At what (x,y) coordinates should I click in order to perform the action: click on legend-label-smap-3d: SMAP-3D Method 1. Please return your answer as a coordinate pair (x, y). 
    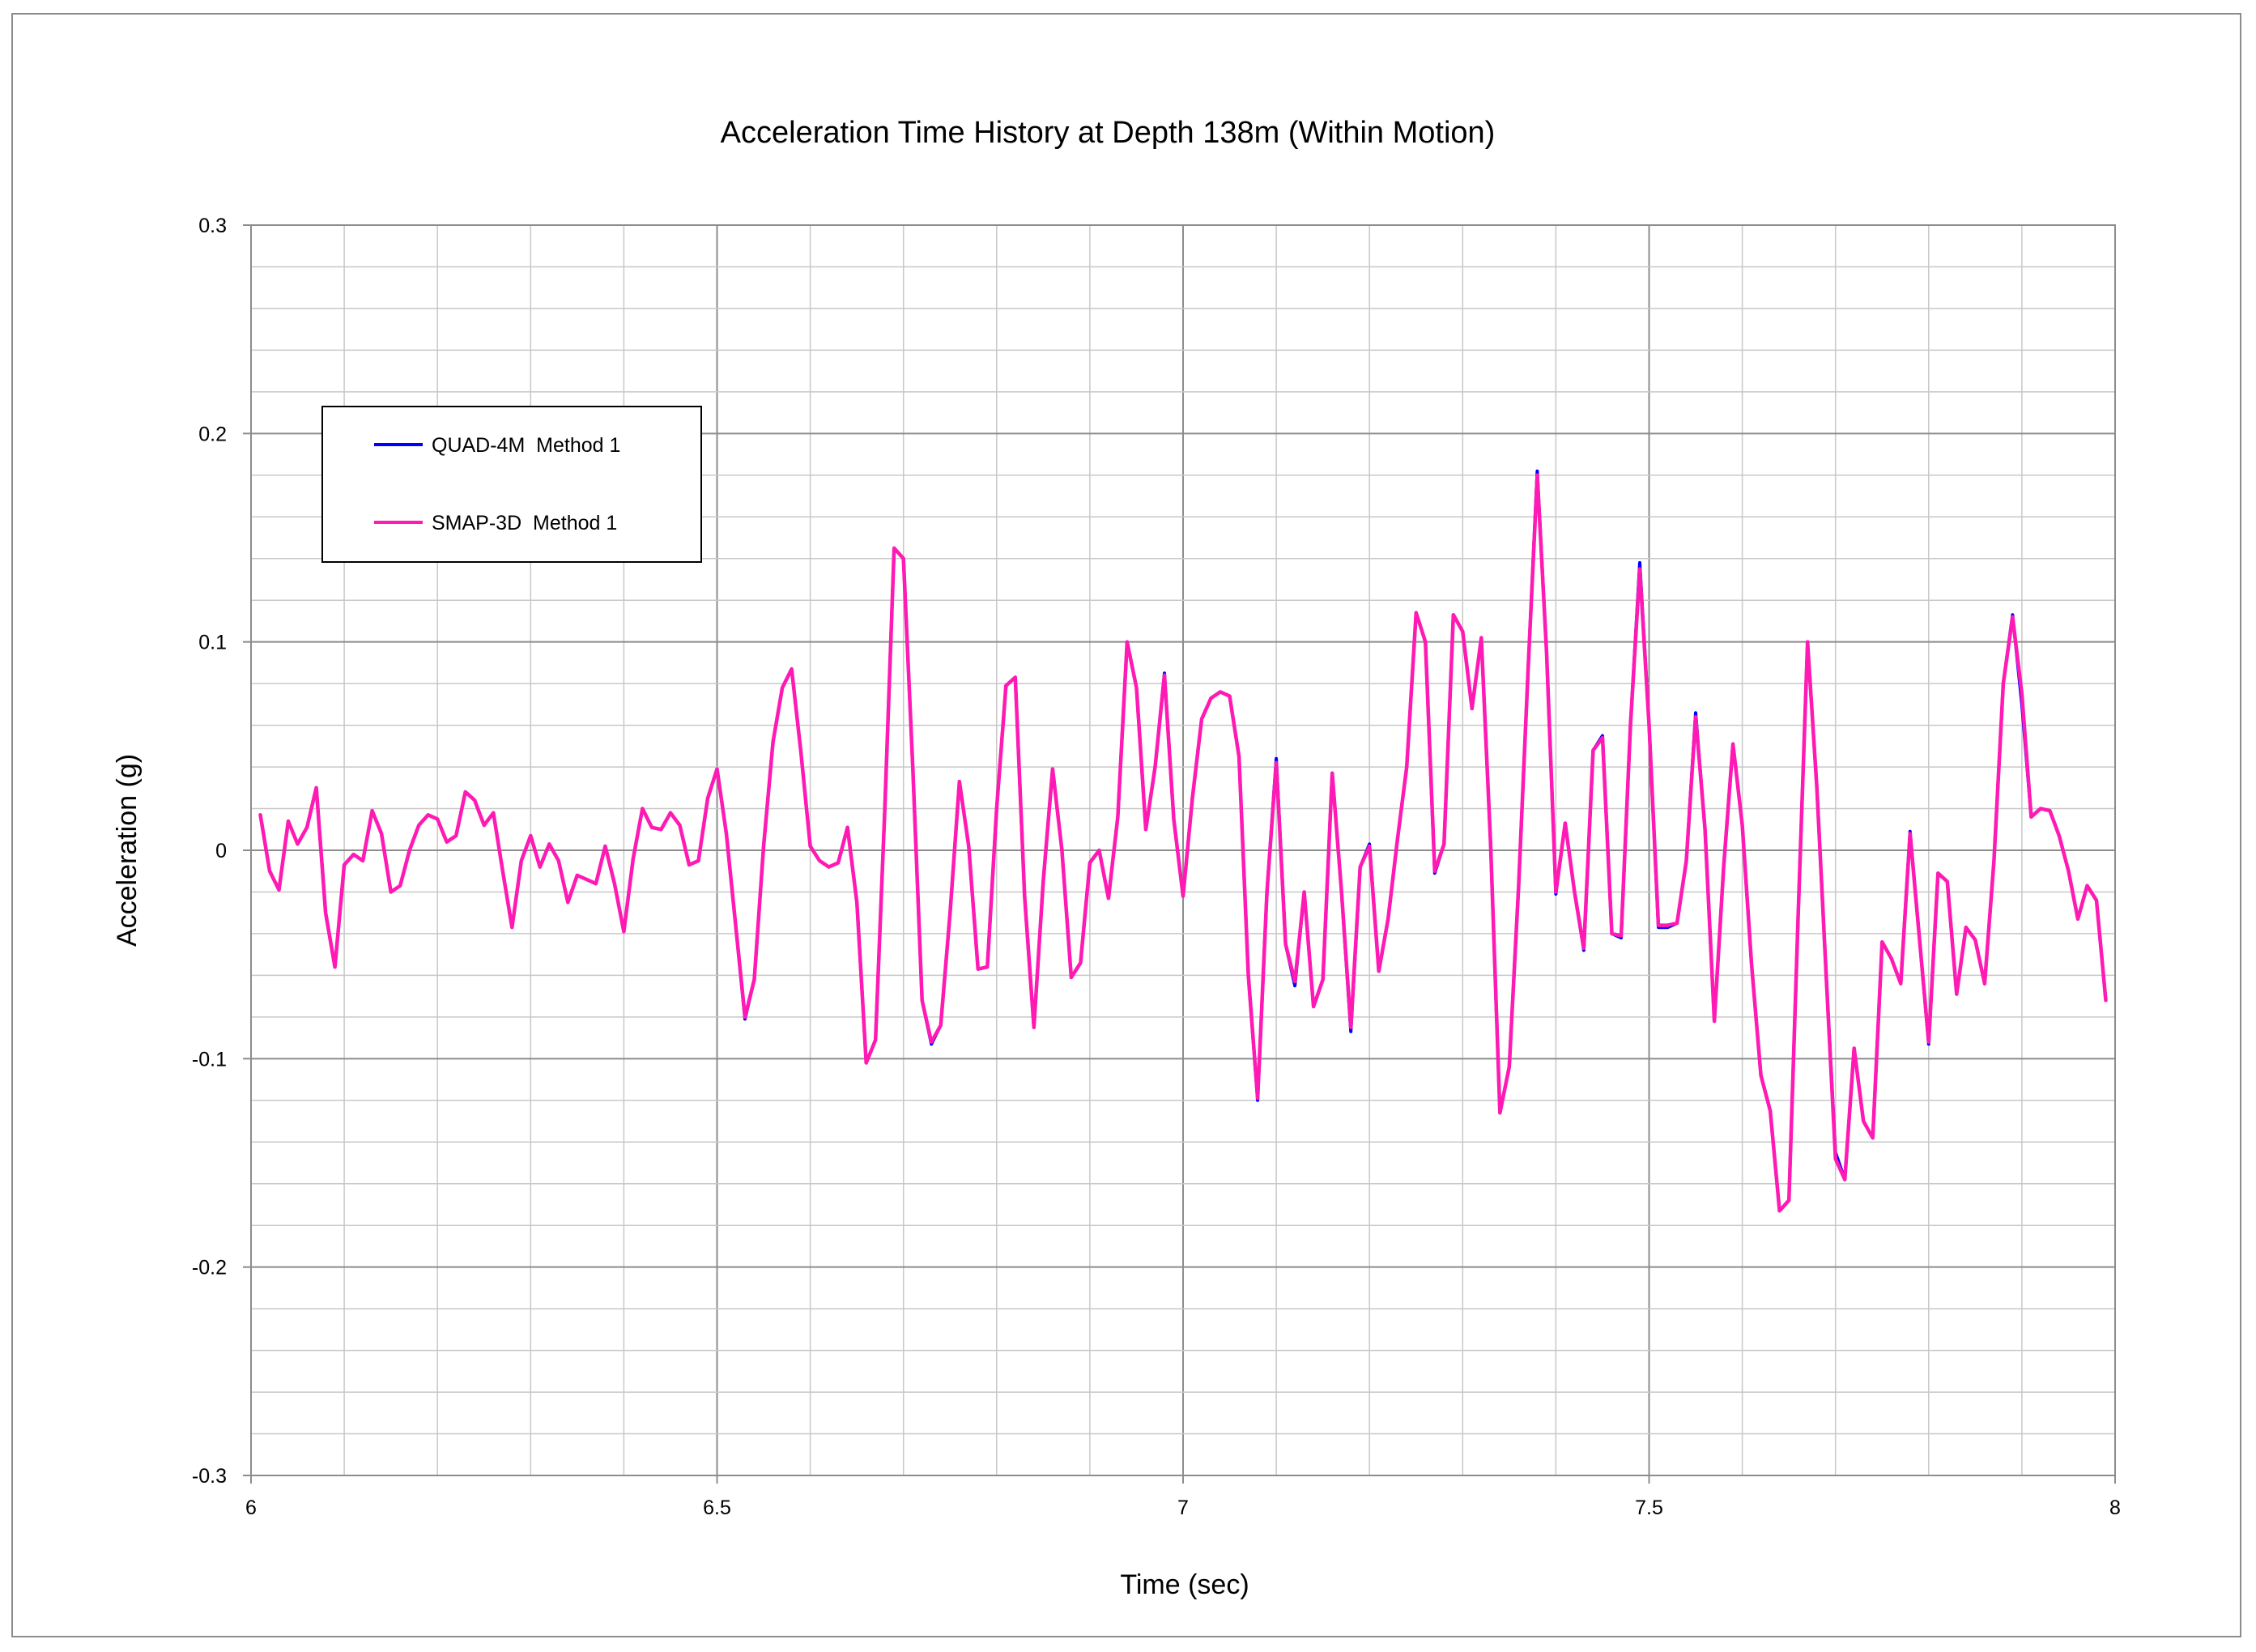
    Looking at the image, I should click on (524, 523).